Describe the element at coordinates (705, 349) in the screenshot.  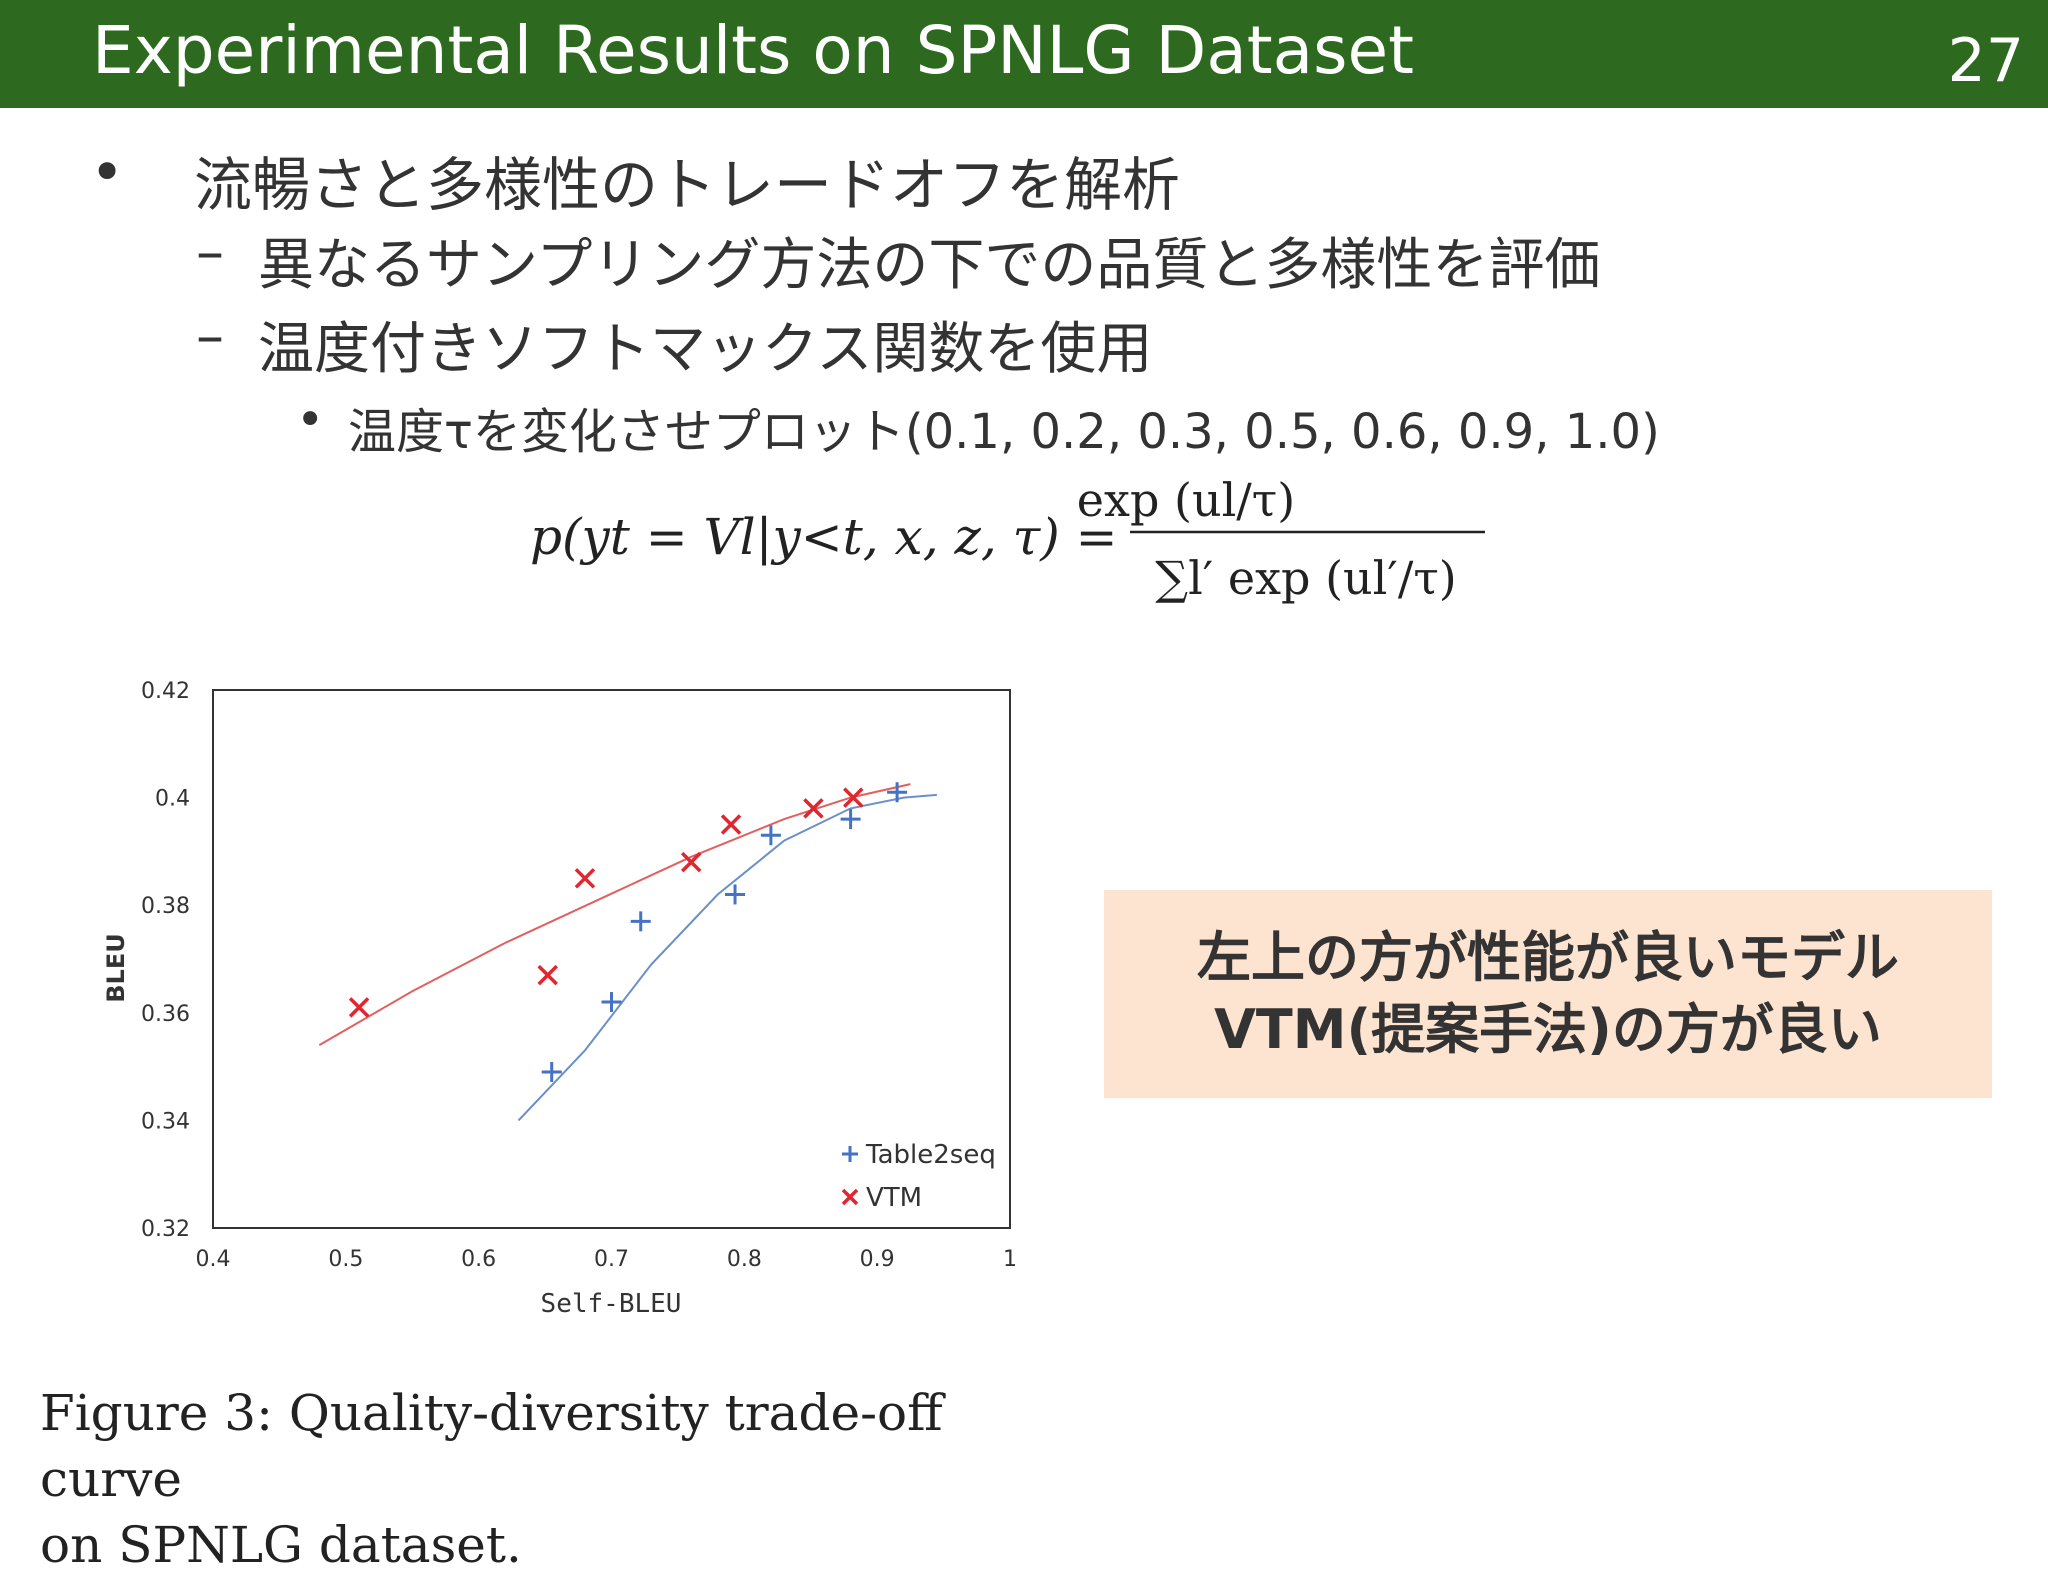
I see `bullet-sub-2-text: 温度付きソフトマックス関数を使用` at that location.